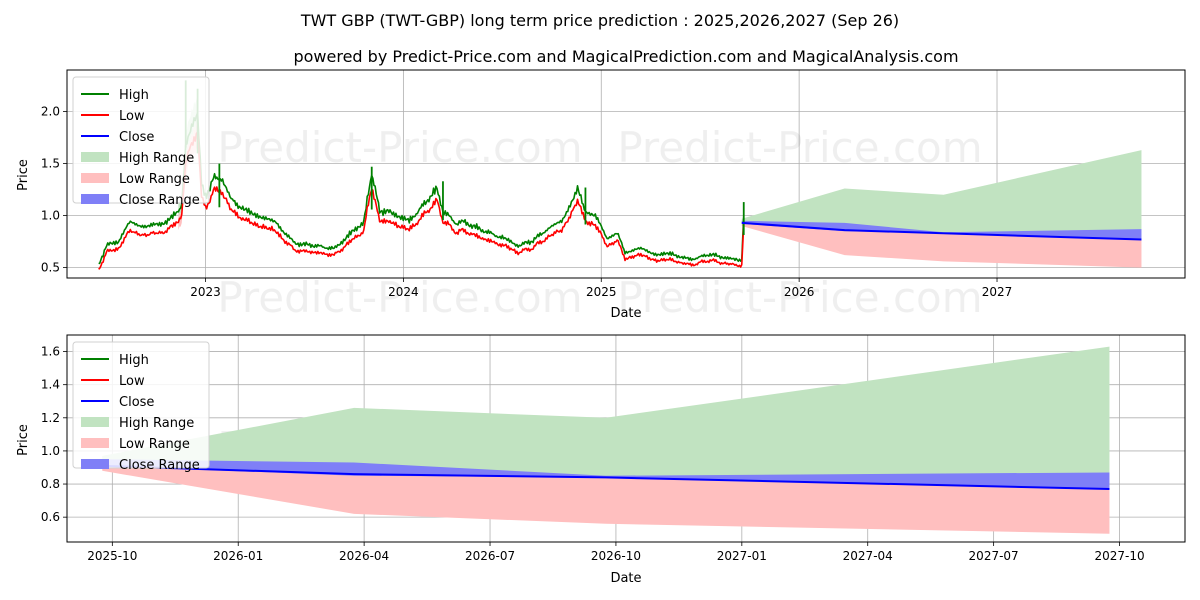 This screenshot has height=600, width=1200. What do you see at coordinates (606, 499) in the screenshot?
I see `bottom-low-range` at bounding box center [606, 499].